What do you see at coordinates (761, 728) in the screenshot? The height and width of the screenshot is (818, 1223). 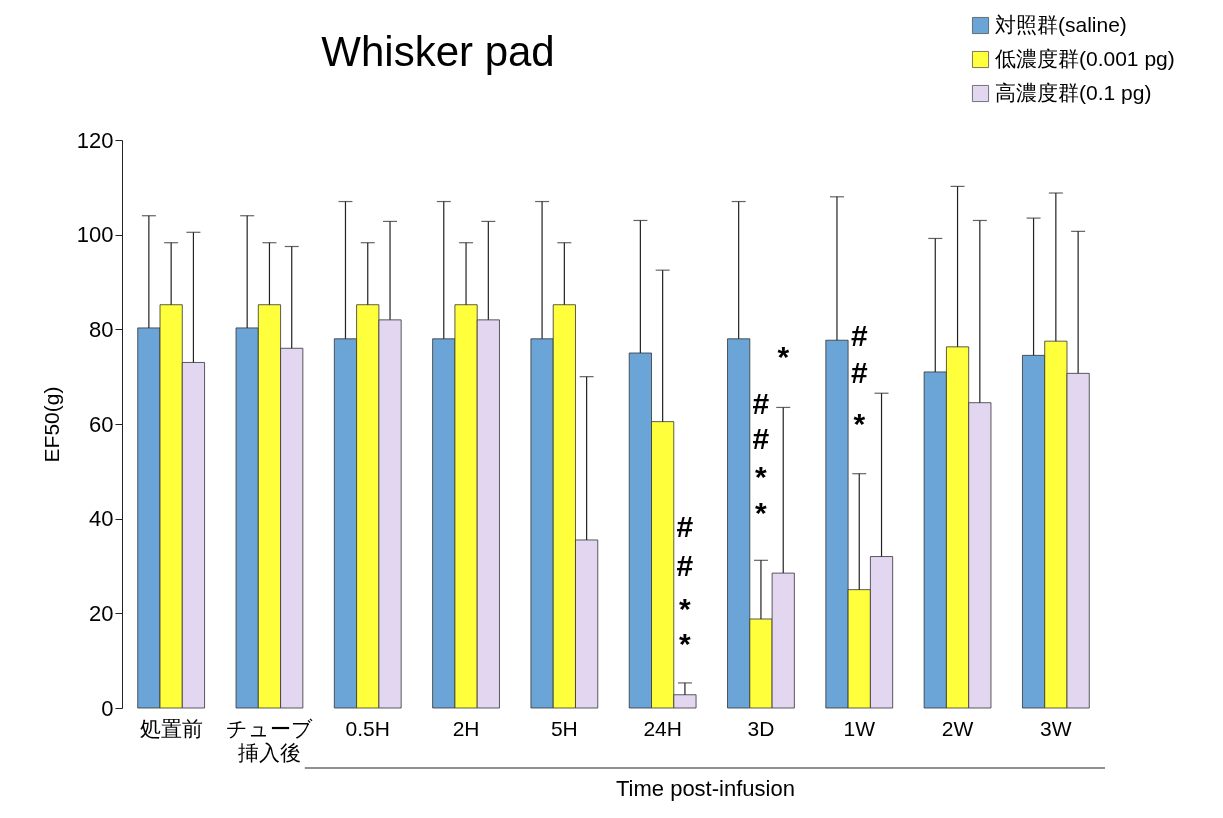 I see `x-tick-label: 3D` at bounding box center [761, 728].